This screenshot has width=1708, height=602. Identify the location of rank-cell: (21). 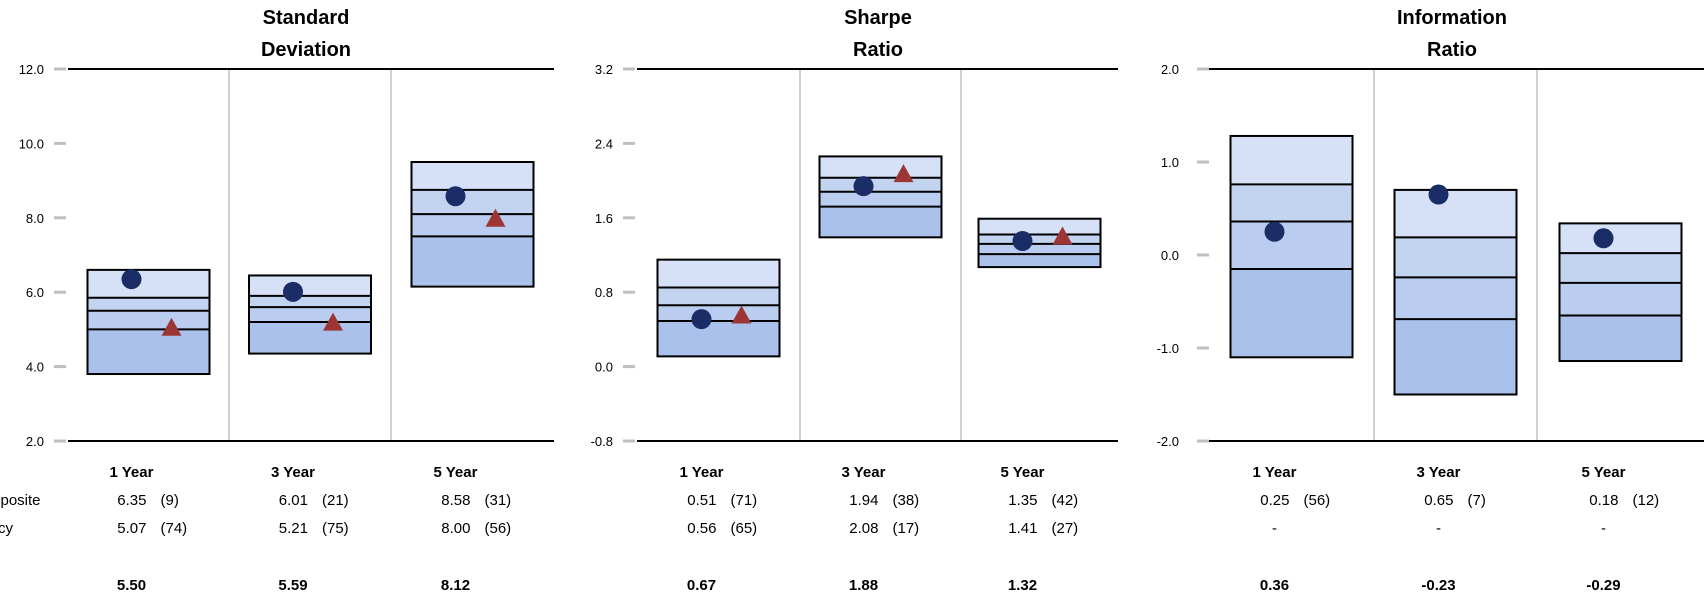
(335, 500).